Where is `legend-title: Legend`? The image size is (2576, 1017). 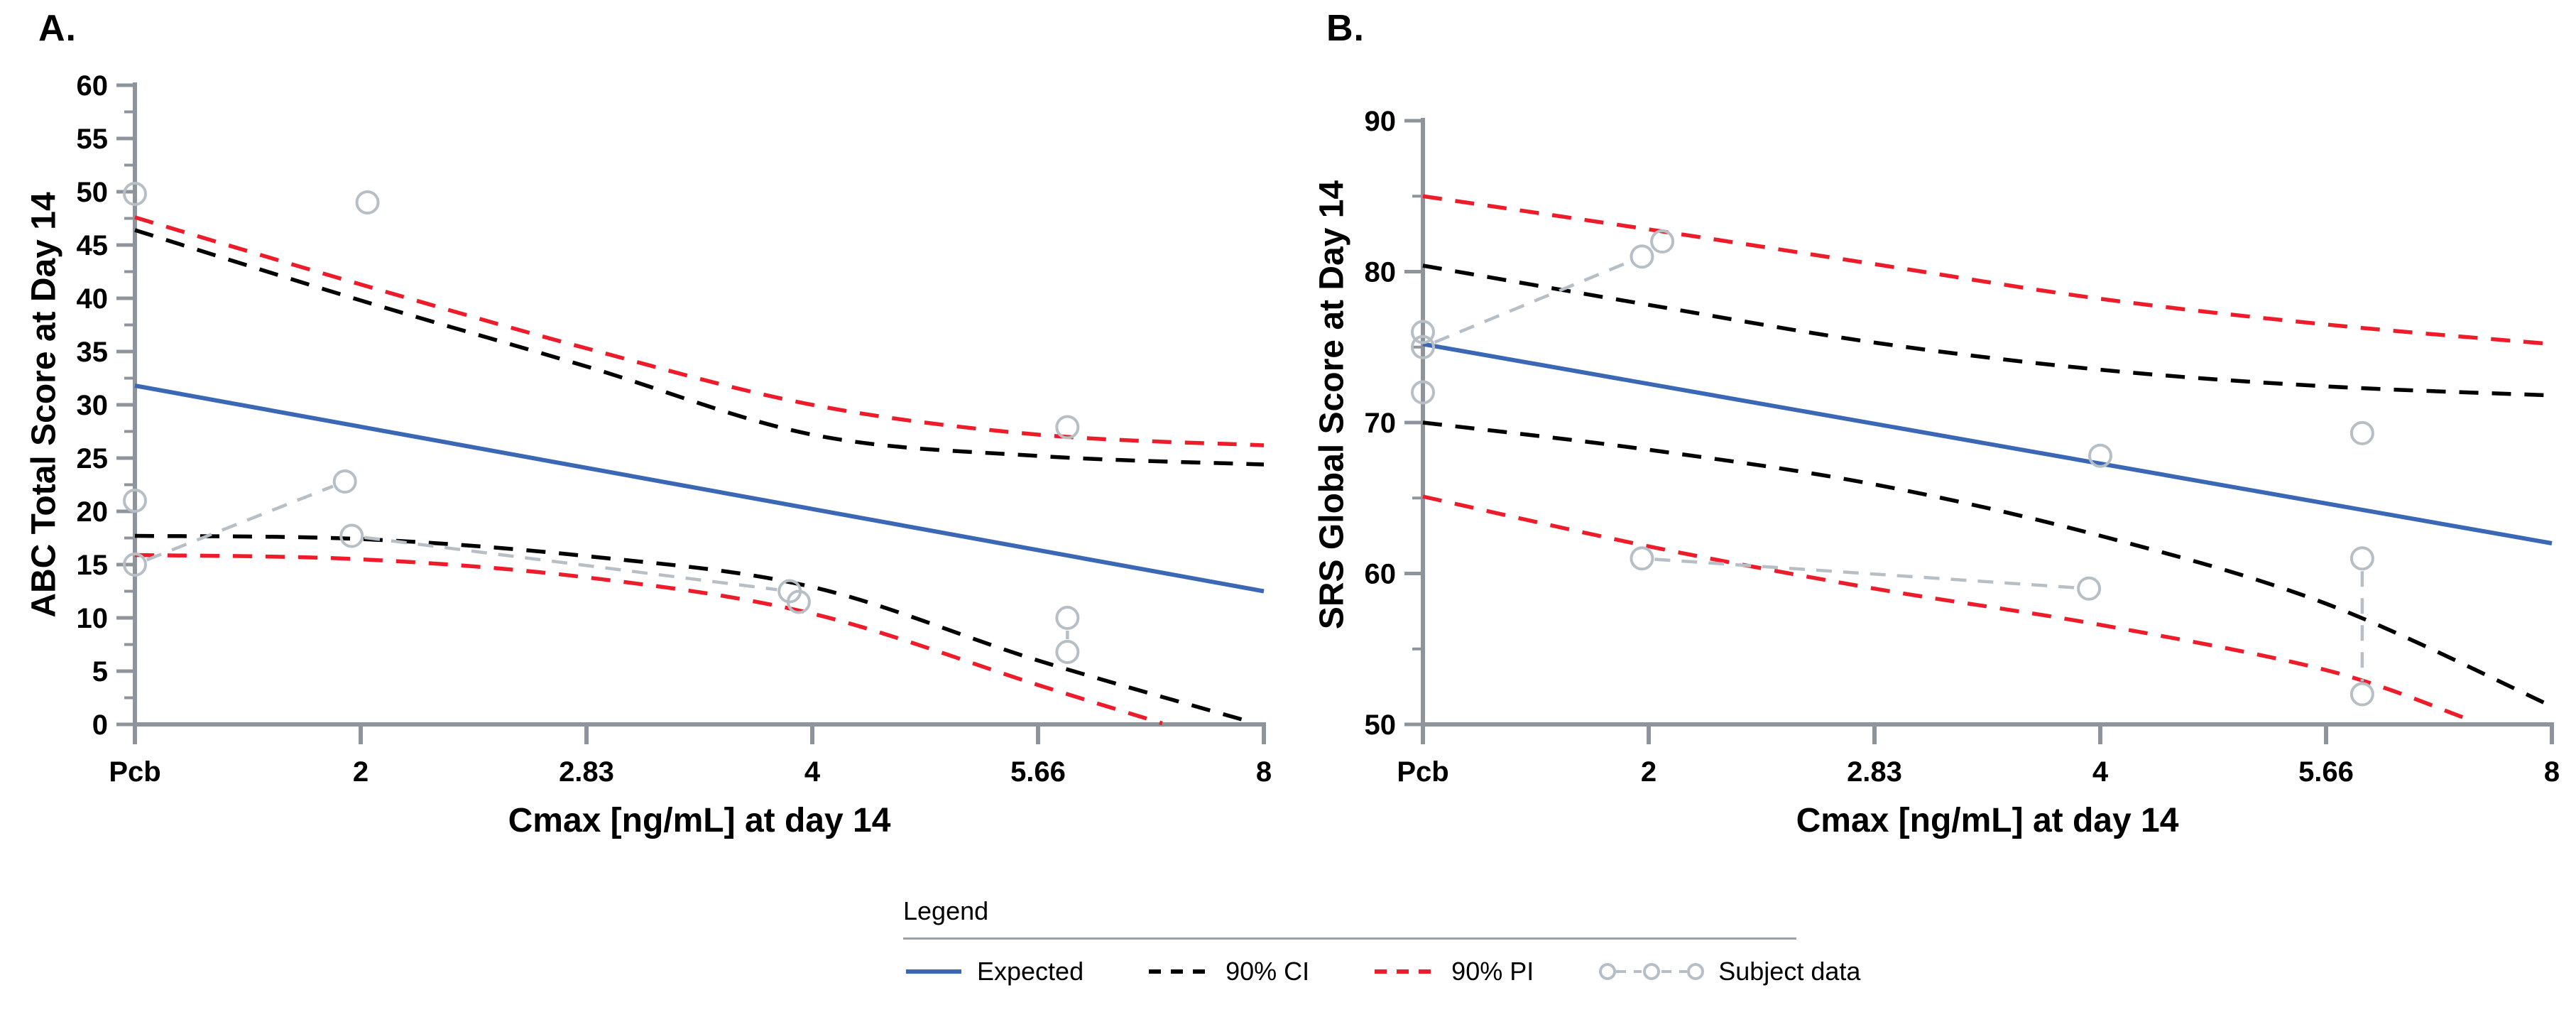 legend-title: Legend is located at coordinates (946, 910).